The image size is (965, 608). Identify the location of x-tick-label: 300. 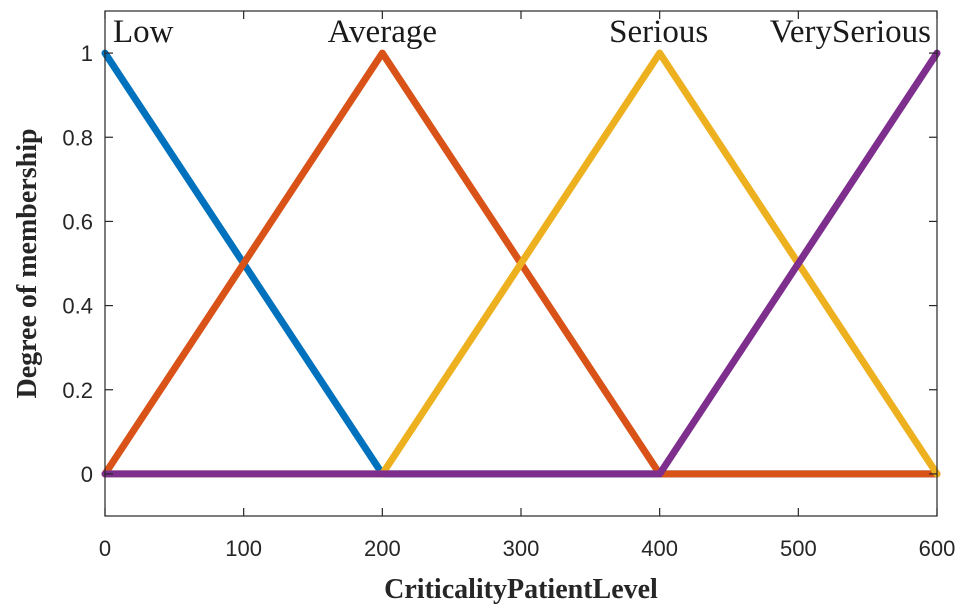
(521, 548).